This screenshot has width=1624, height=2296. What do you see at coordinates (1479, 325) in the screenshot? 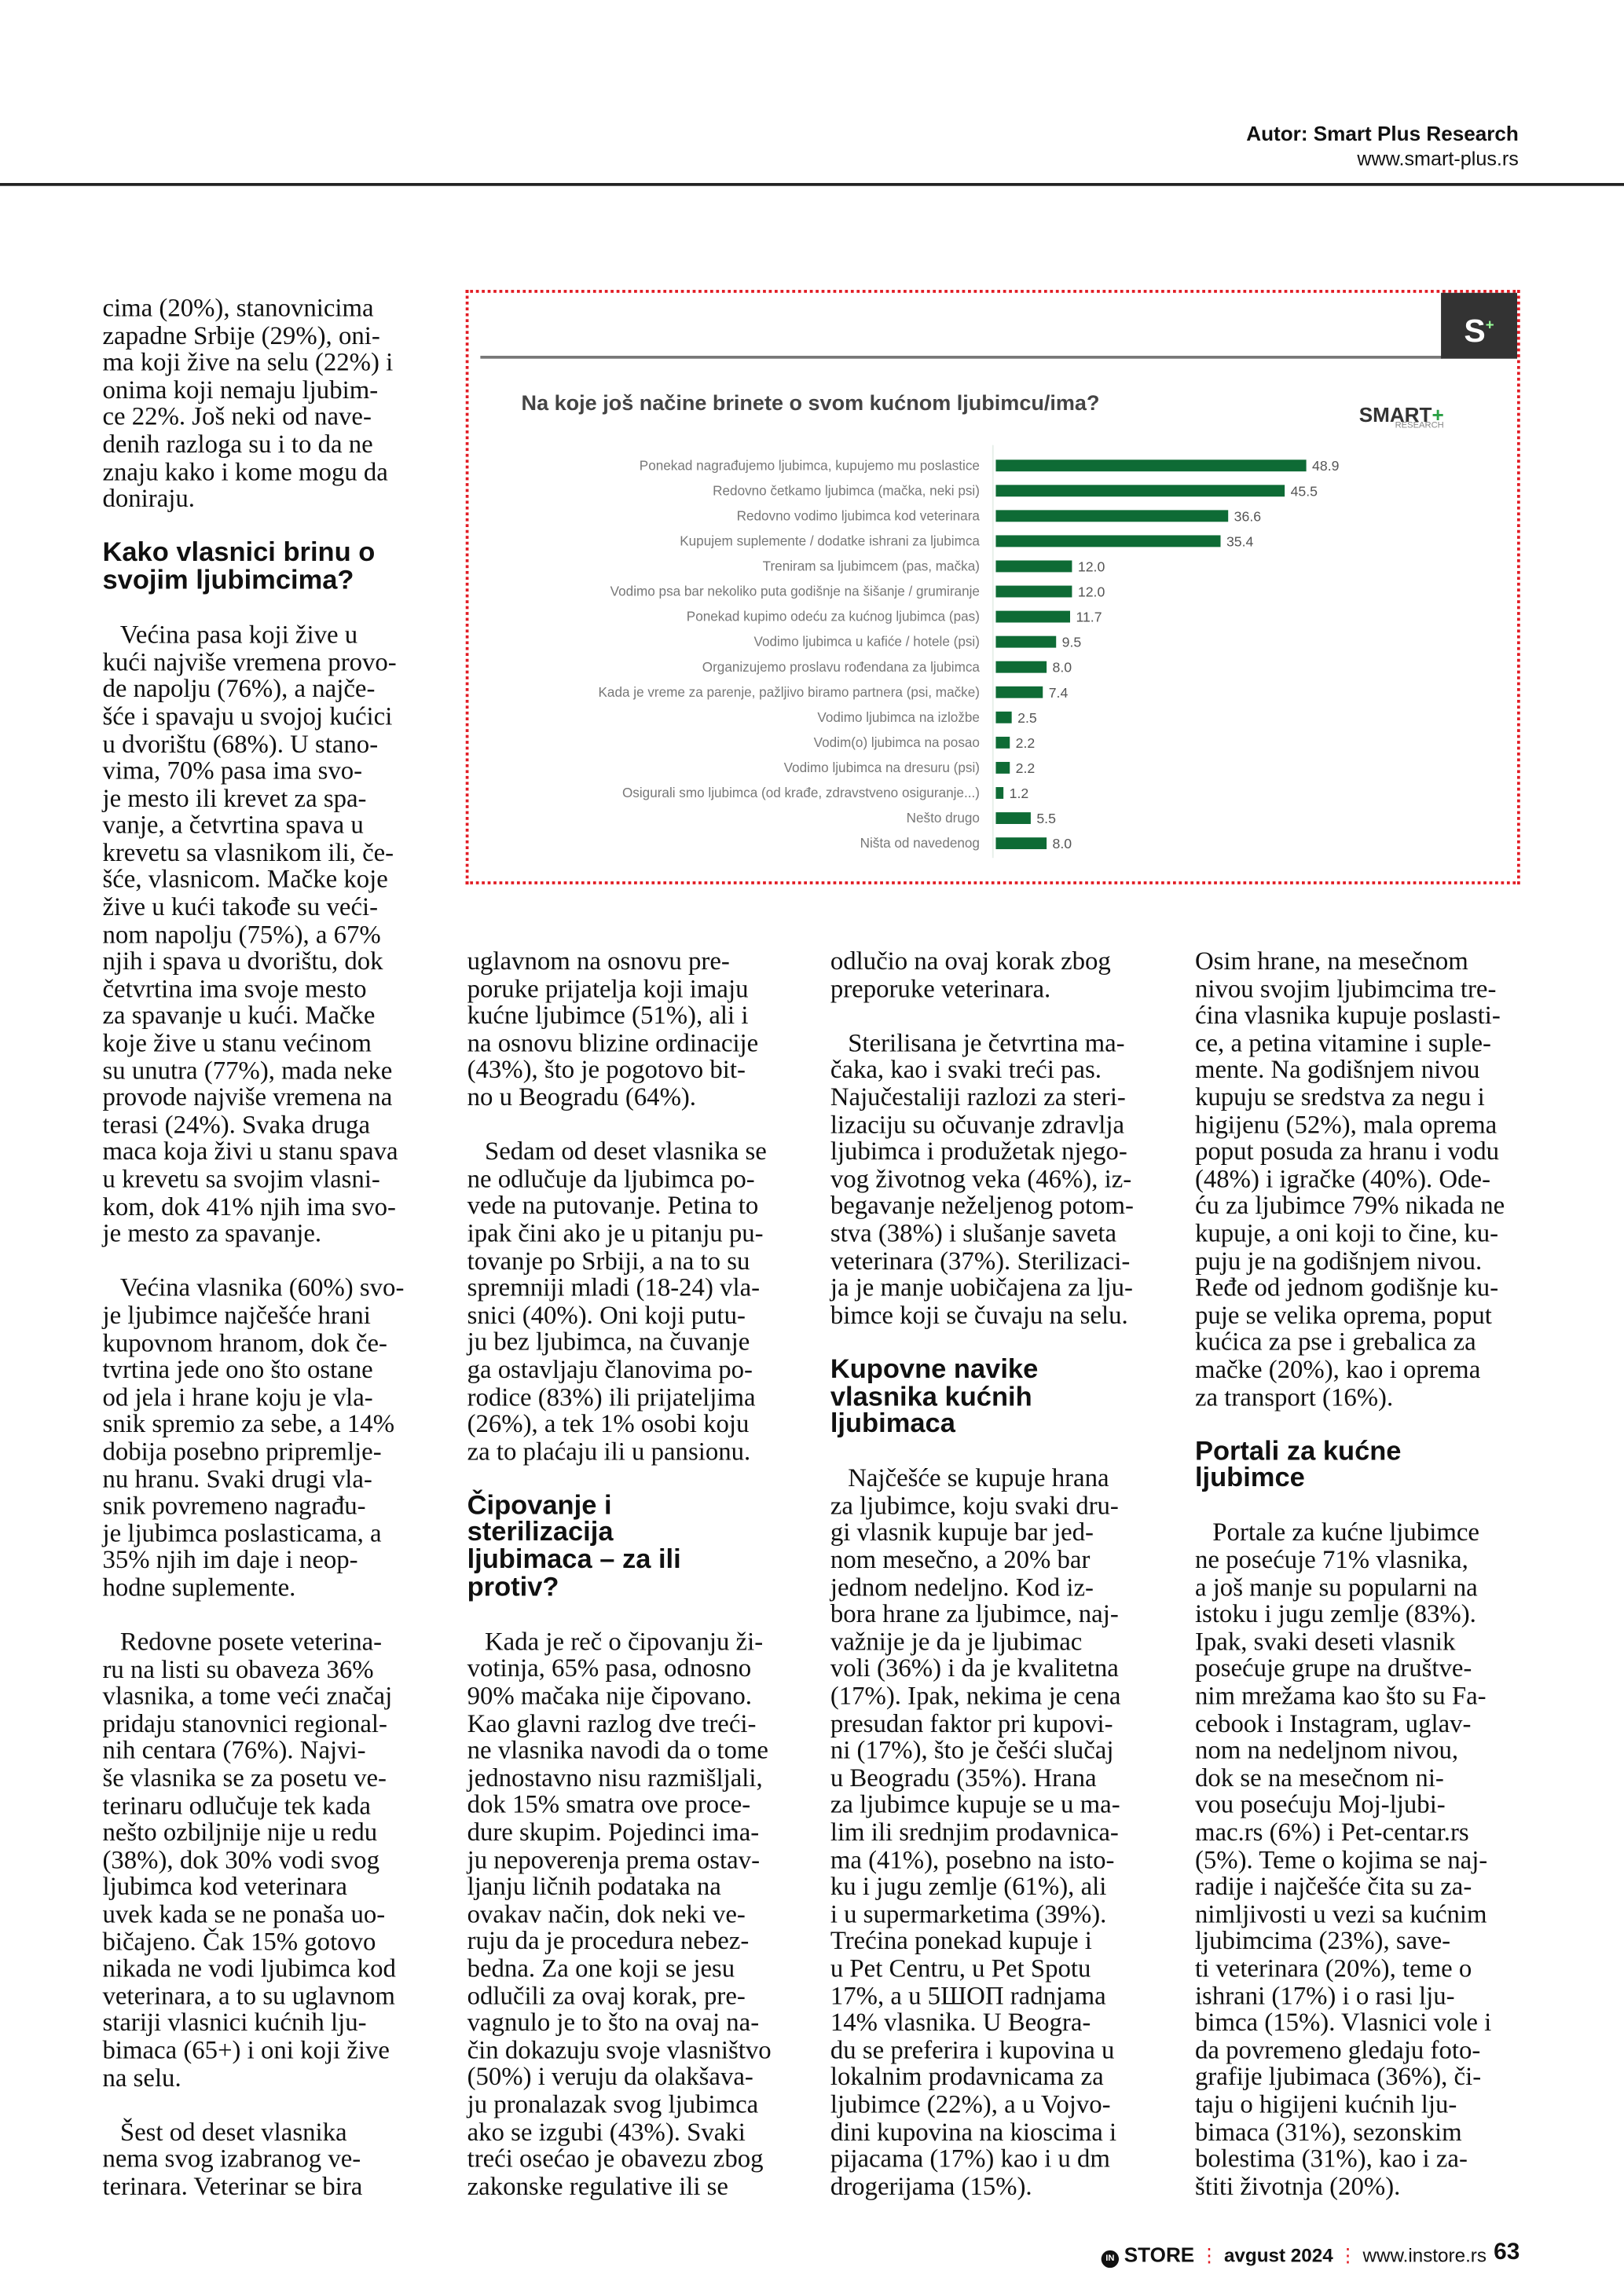
I see `smart-plus-corner-logo: S+` at bounding box center [1479, 325].